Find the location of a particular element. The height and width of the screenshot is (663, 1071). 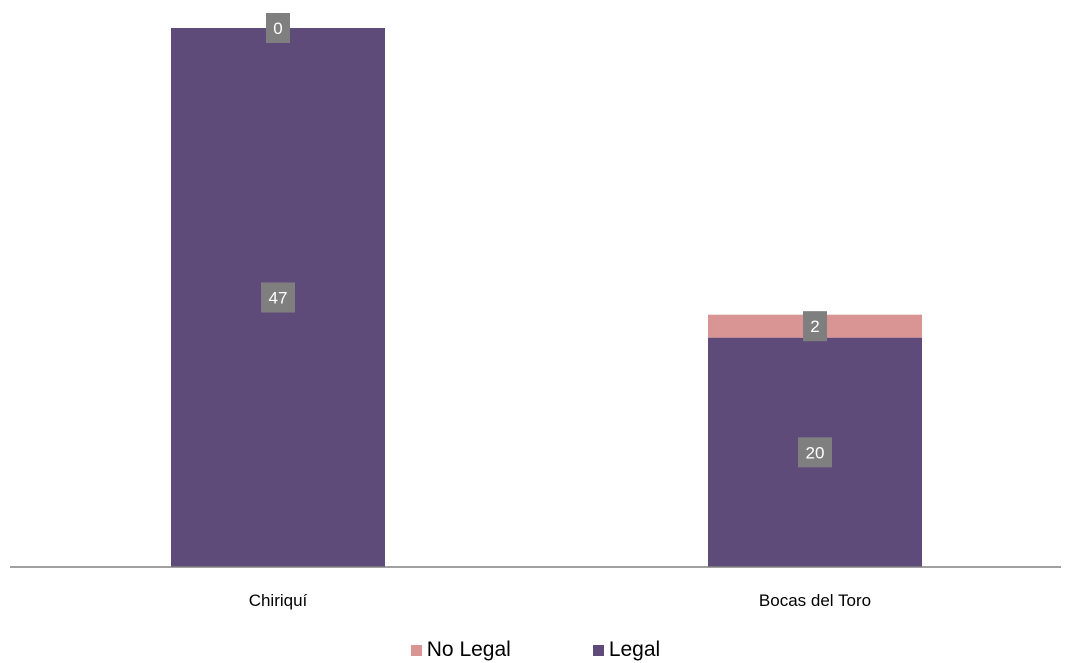

data-label-value: 2 is located at coordinates (814, 326).